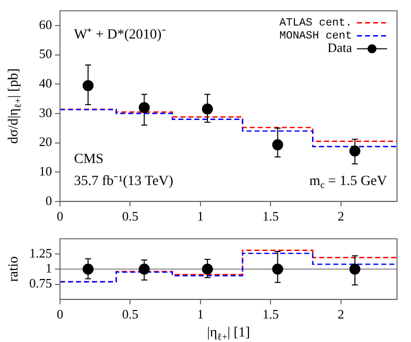 The image size is (411, 342). What do you see at coordinates (14, 269) in the screenshot?
I see `y-axis-title: ratio` at bounding box center [14, 269].